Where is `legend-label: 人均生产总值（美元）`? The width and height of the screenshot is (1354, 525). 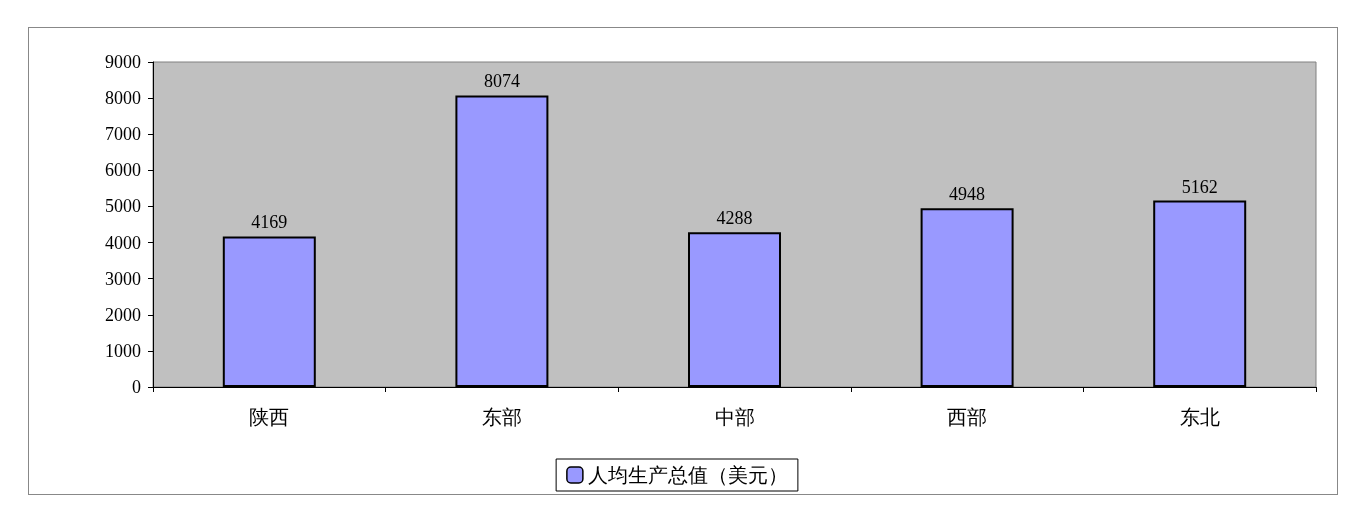 legend-label: 人均生产总值（美元） is located at coordinates (687, 475).